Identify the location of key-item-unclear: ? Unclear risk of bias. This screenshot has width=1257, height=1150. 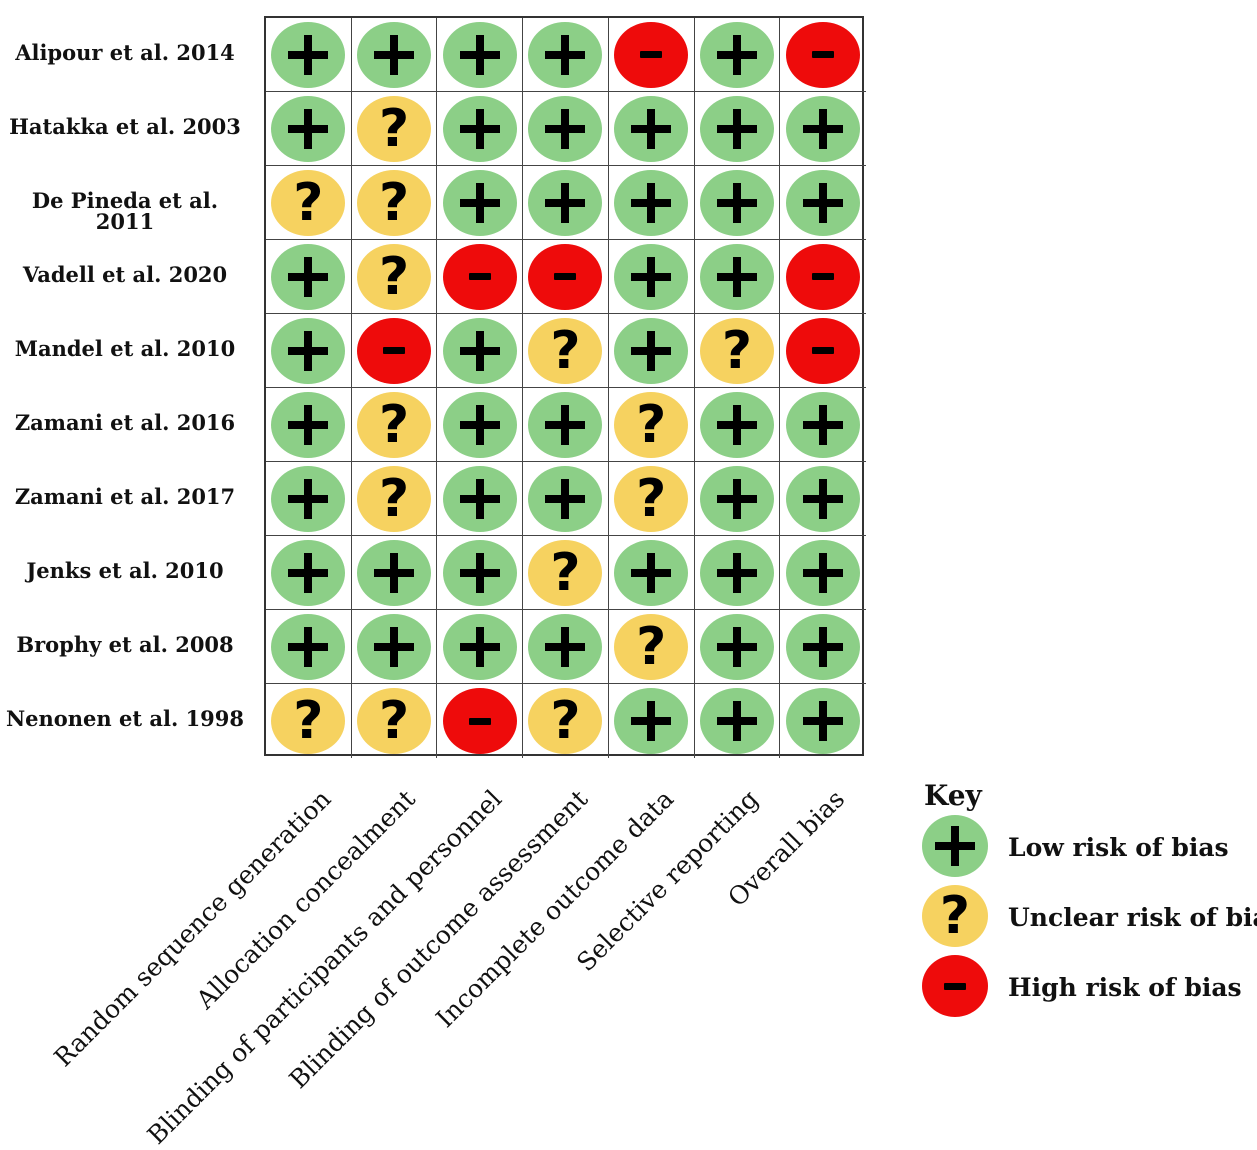
(1088, 918).